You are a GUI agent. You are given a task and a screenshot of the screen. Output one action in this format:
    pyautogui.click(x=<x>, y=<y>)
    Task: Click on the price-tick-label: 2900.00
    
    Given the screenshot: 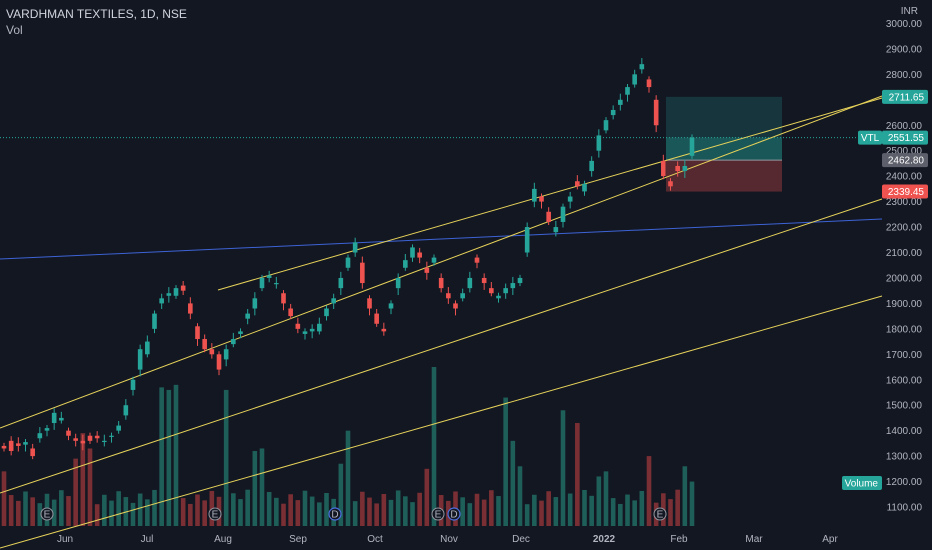 What is the action you would take?
    pyautogui.click(x=904, y=49)
    